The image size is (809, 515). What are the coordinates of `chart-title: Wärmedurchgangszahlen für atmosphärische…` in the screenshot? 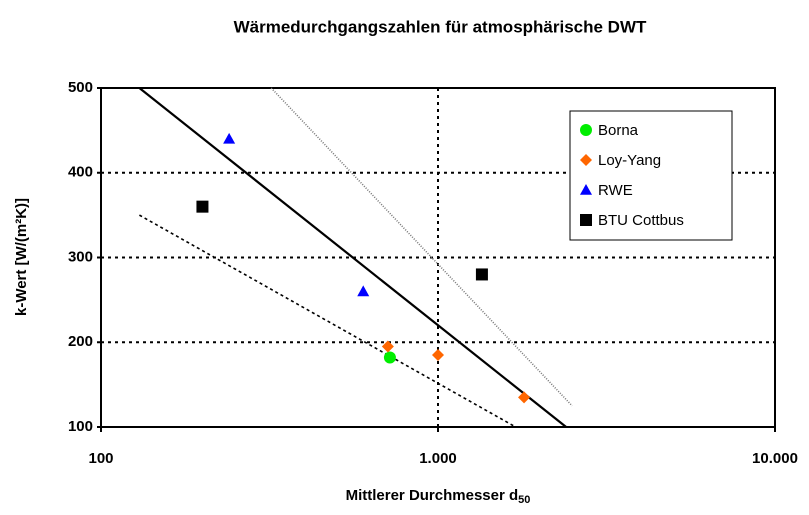 It's located at (440, 26).